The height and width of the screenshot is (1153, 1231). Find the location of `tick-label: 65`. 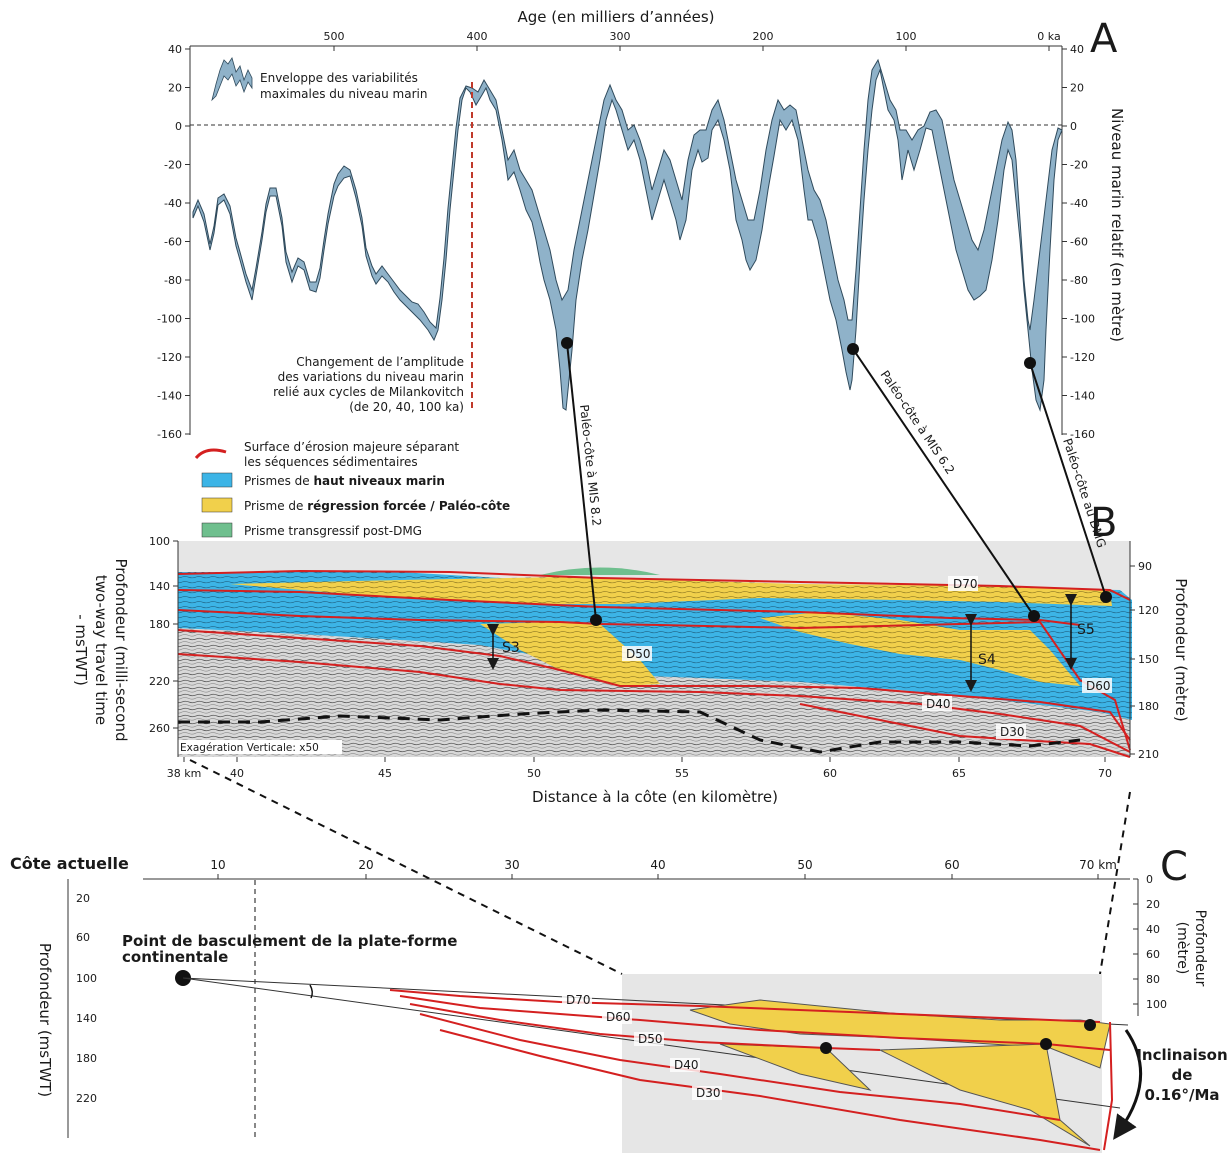

tick-label: 65 is located at coordinates (959, 773).